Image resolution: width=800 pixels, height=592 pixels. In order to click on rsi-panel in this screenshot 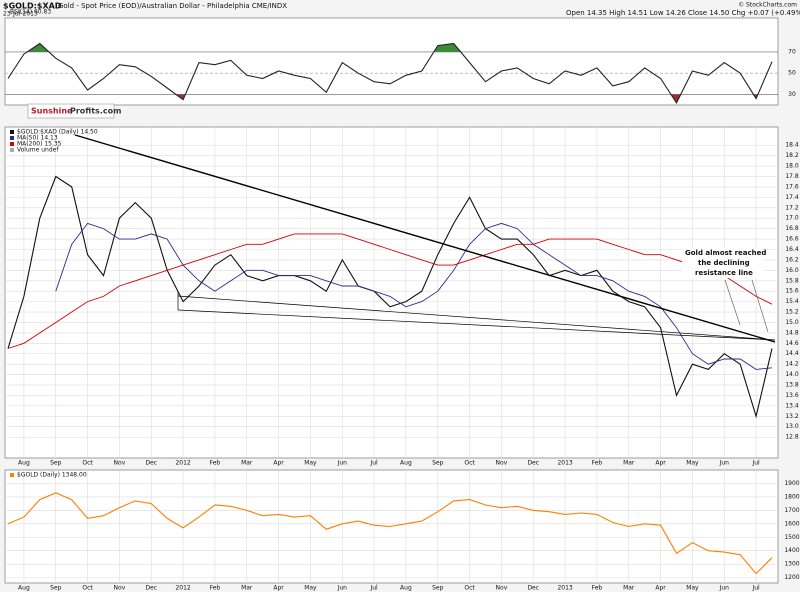, I will do `click(391, 61)`.